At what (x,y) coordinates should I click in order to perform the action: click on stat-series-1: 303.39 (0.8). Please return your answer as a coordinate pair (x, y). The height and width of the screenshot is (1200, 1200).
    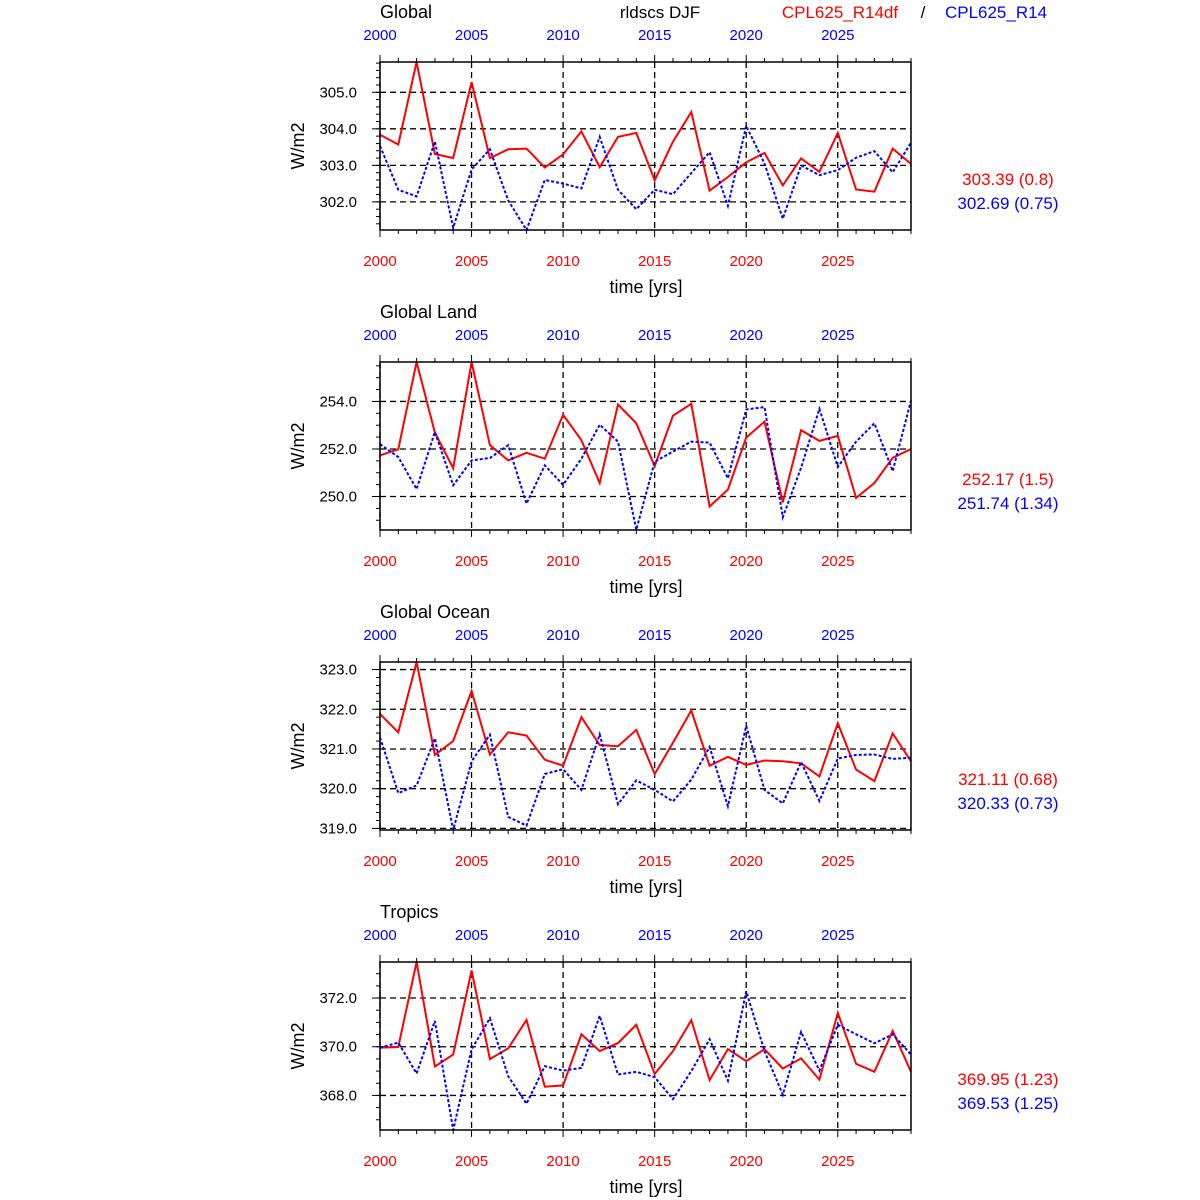
    Looking at the image, I should click on (1008, 179).